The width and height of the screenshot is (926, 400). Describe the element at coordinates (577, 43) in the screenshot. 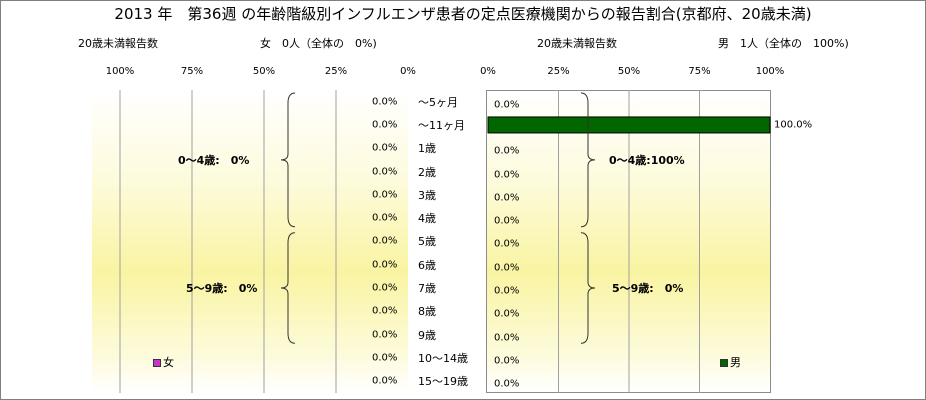

I see `right-count-label: 20歳未満報告数` at that location.